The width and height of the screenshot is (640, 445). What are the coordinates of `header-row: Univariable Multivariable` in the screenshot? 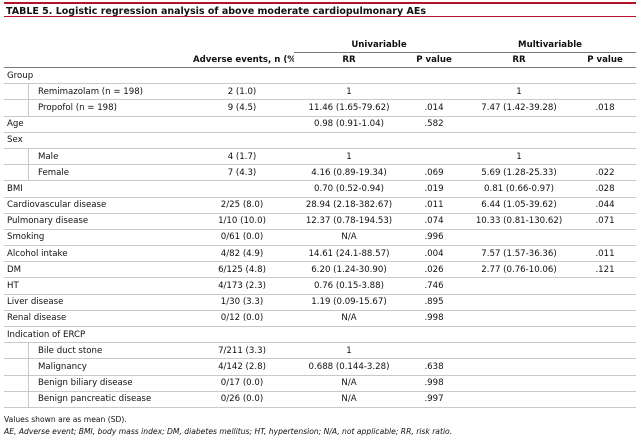 It's located at (320, 45).